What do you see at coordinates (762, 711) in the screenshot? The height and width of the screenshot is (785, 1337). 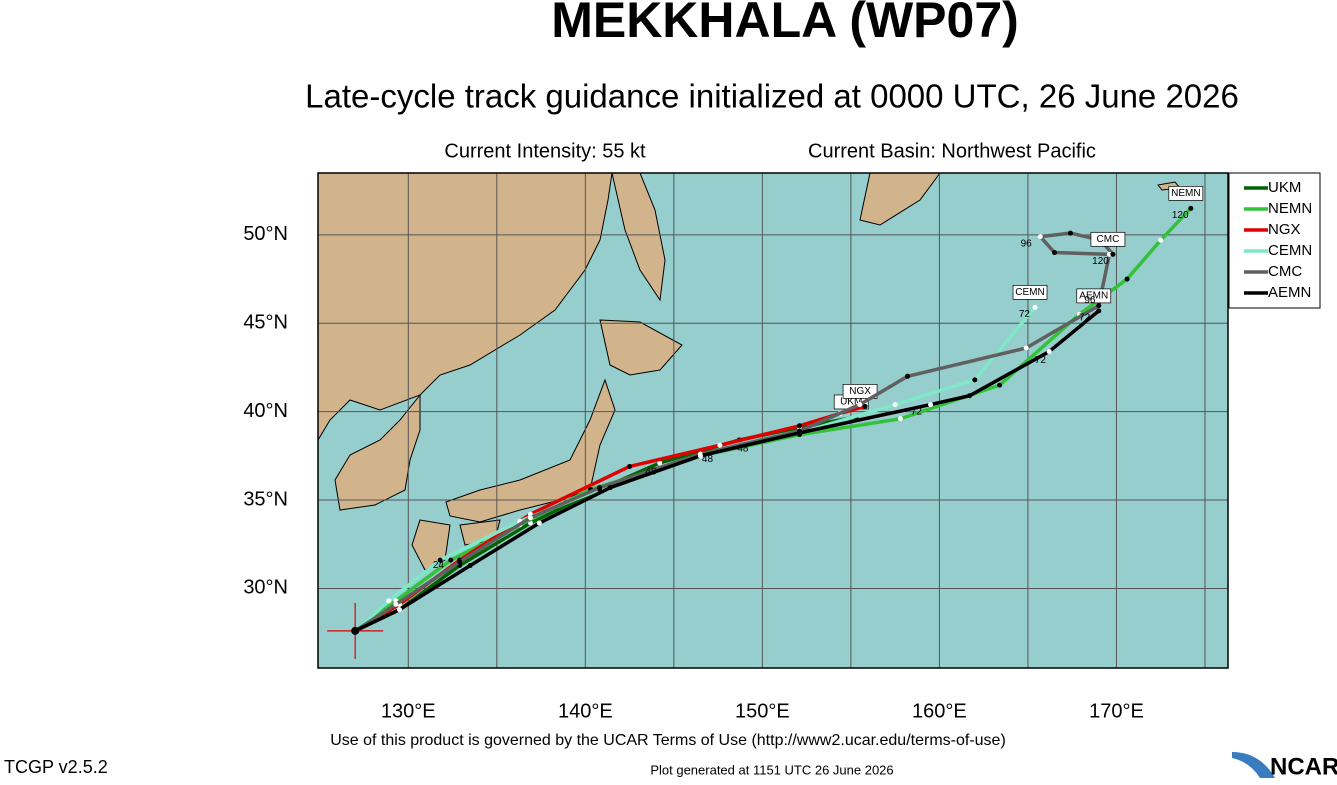 I see `x-tick-label: 150°E` at bounding box center [762, 711].